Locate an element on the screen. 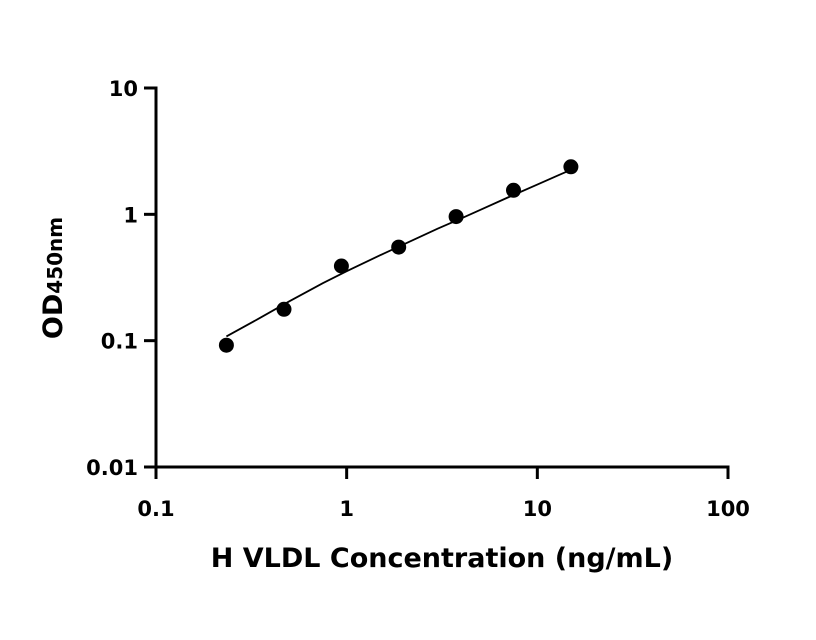 The height and width of the screenshot is (640, 816). y-axis-title-sub: 450nm is located at coordinates (55, 255).